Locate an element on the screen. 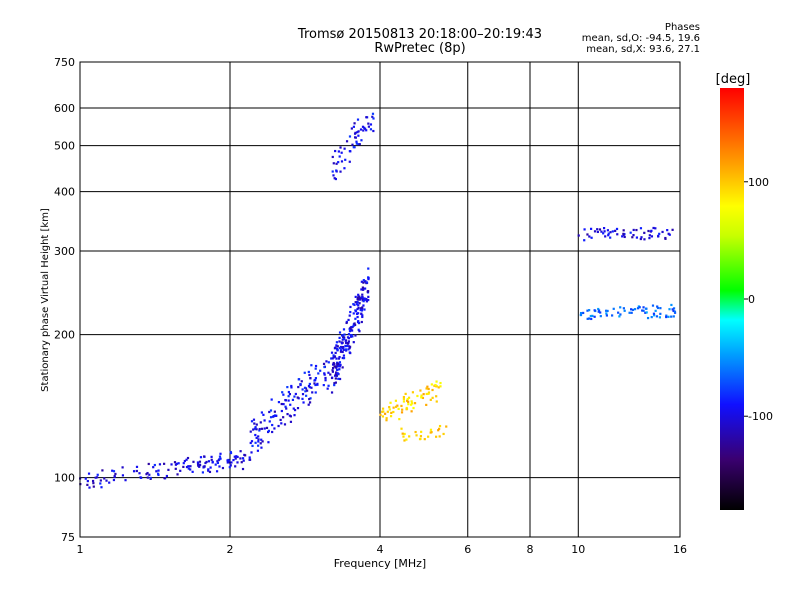 This screenshot has width=800, height=600. y-tick-label: 750 is located at coordinates (64, 62).